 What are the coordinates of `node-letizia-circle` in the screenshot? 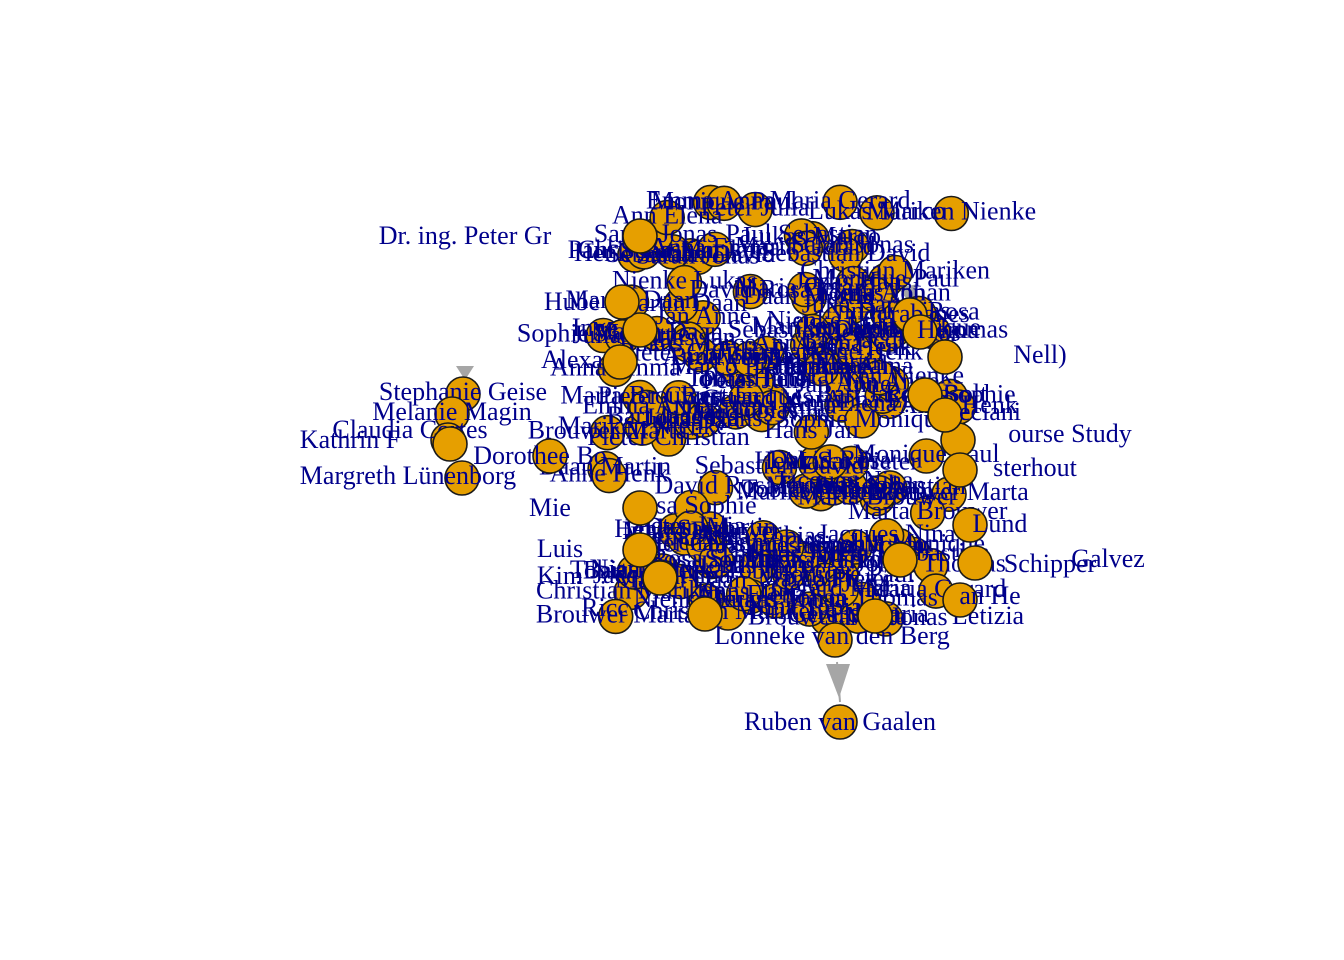 It's located at (875, 616).